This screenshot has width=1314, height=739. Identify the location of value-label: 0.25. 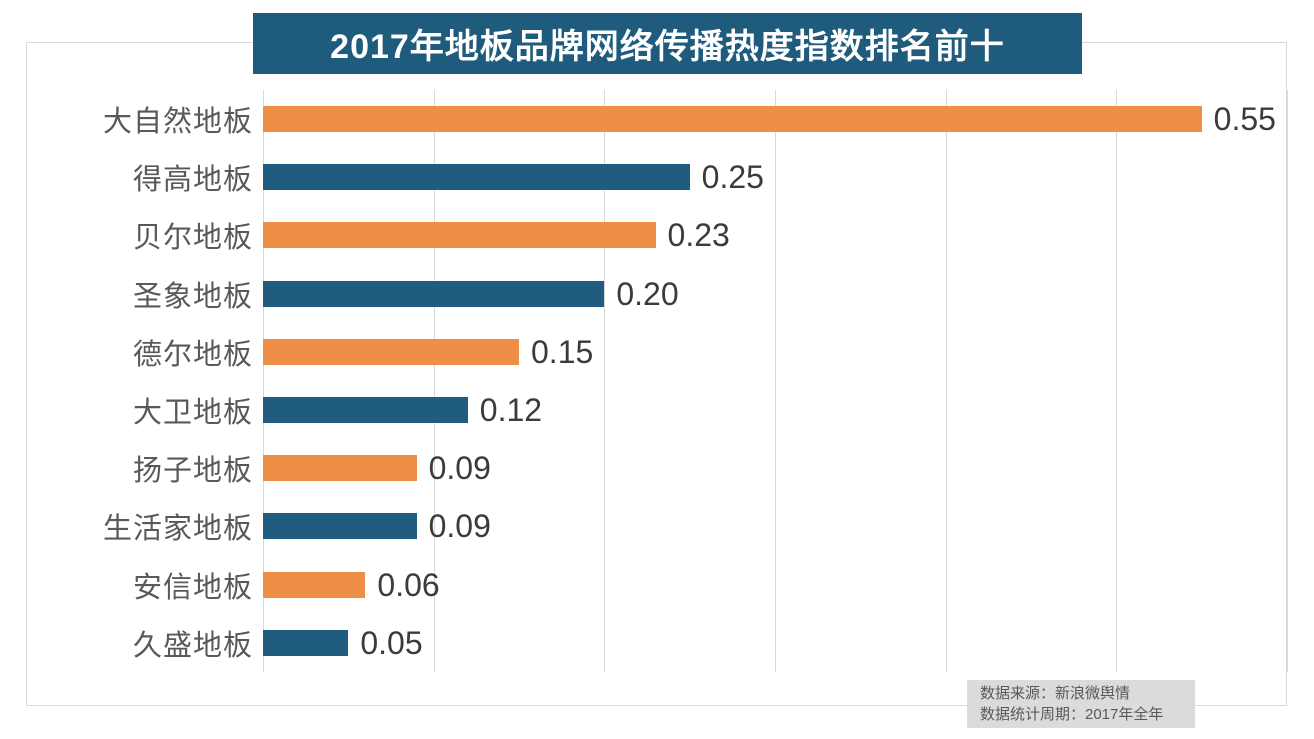
(732, 177).